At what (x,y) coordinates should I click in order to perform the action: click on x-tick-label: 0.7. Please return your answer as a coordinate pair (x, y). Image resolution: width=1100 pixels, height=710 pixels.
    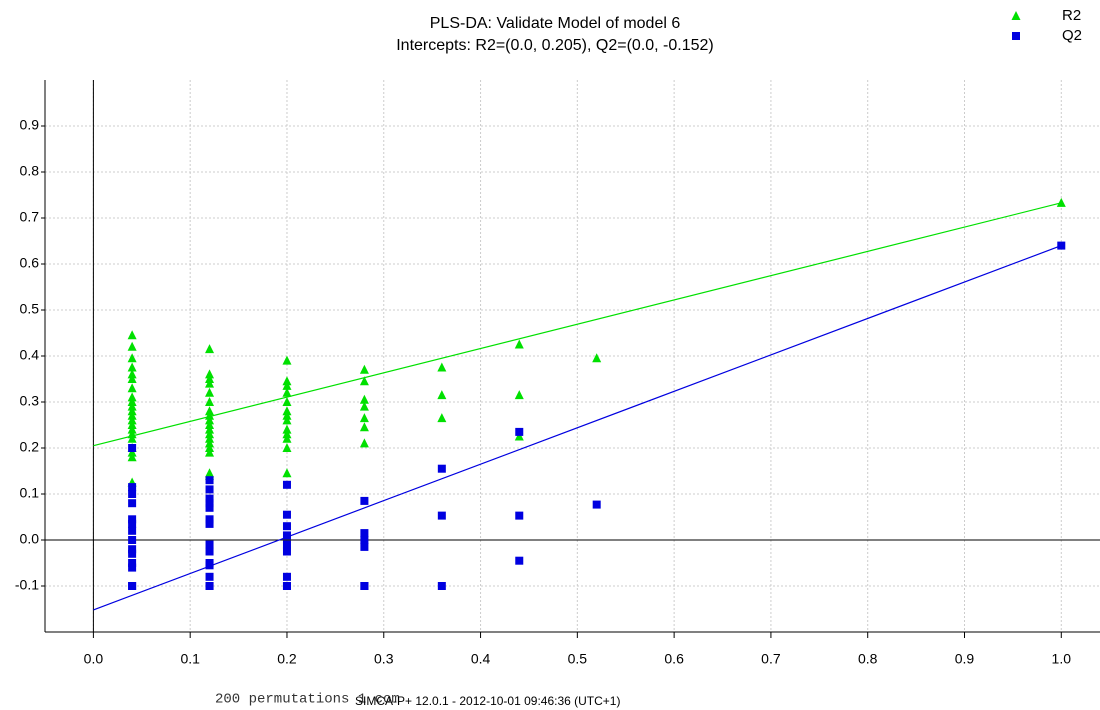
    Looking at the image, I should click on (771, 659).